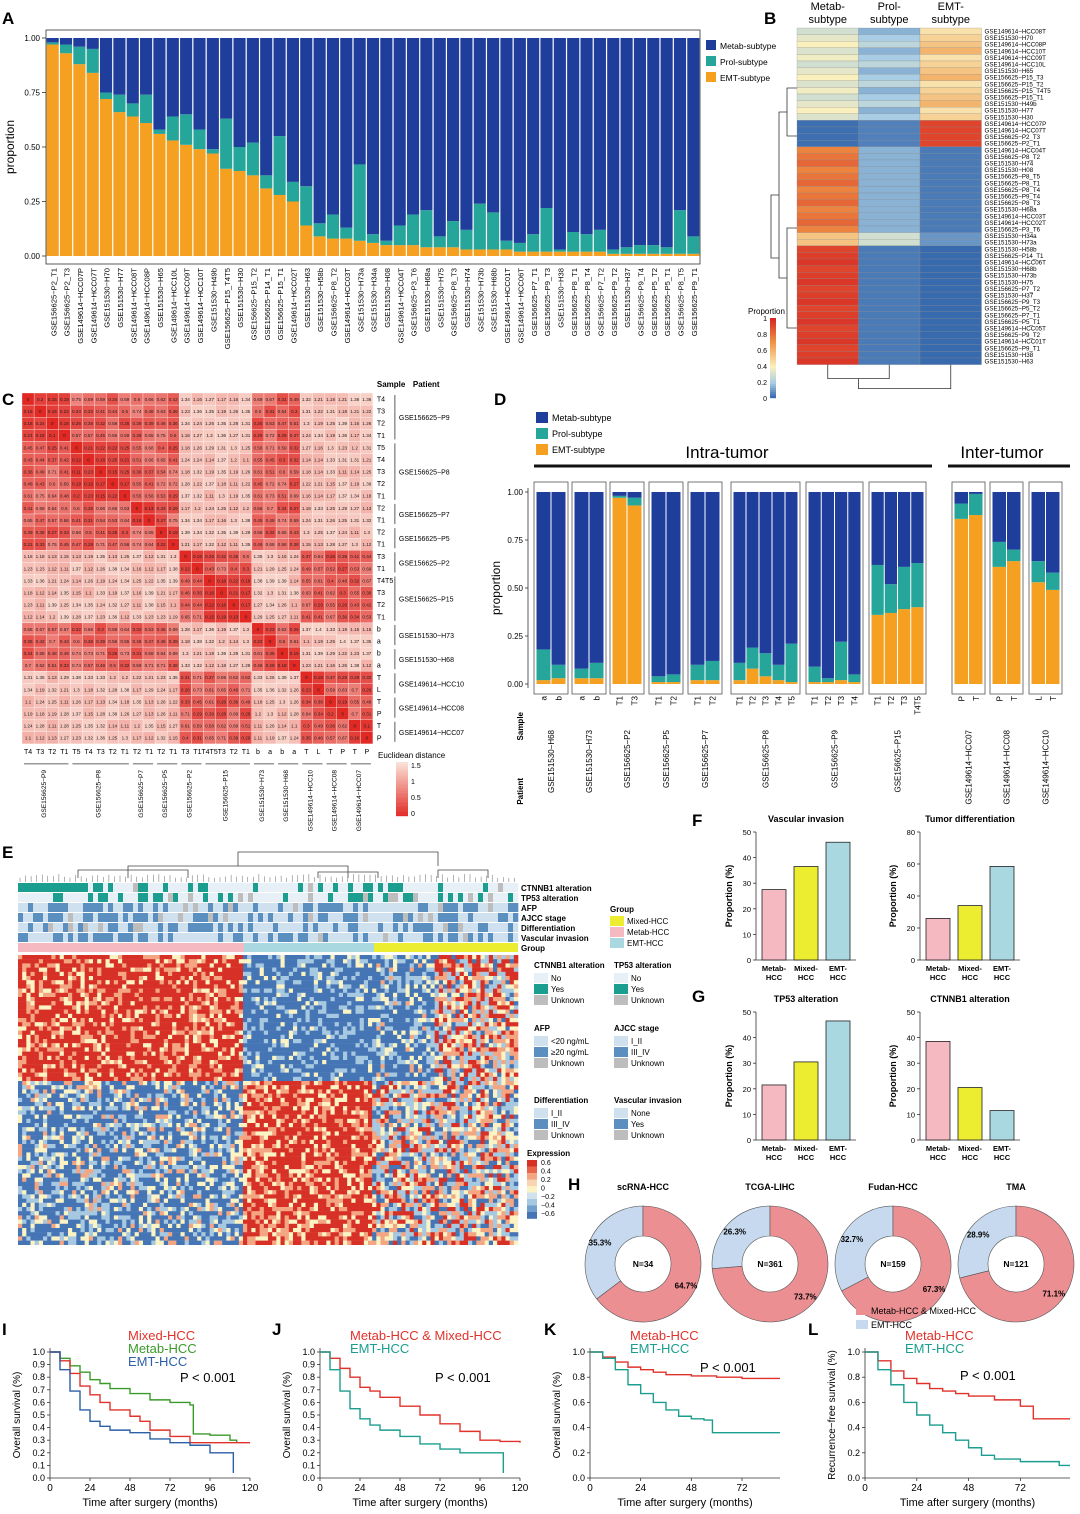 The width and height of the screenshot is (1080, 1514). Describe the element at coordinates (711, 45) in the screenshot. I see `panel-a-legend-swatch` at that location.